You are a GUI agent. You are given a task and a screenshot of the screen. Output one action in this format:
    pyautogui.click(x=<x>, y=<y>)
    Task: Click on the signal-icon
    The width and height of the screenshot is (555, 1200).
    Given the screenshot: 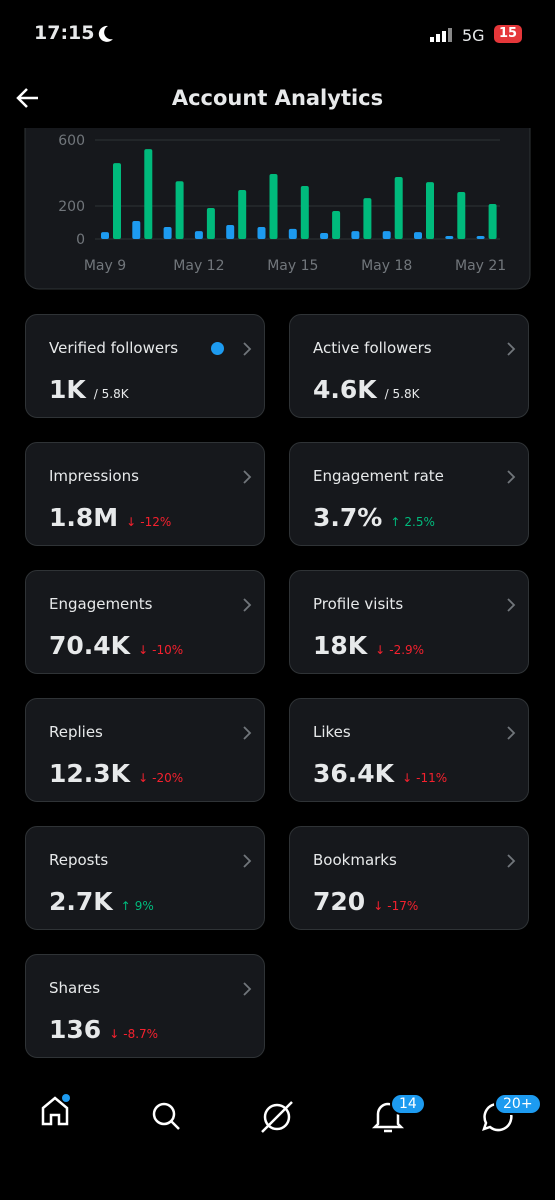 What is the action you would take?
    pyautogui.click(x=441, y=35)
    